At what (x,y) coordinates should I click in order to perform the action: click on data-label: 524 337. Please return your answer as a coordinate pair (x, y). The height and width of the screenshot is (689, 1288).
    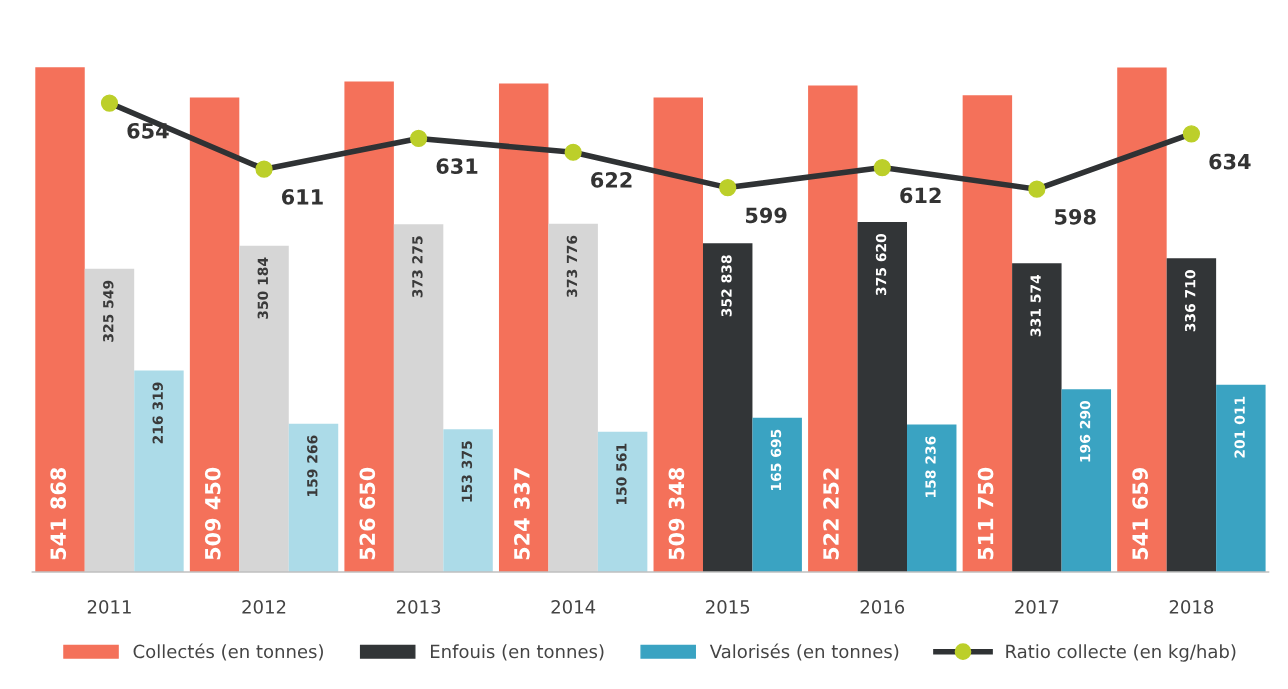
    Looking at the image, I should click on (521, 514).